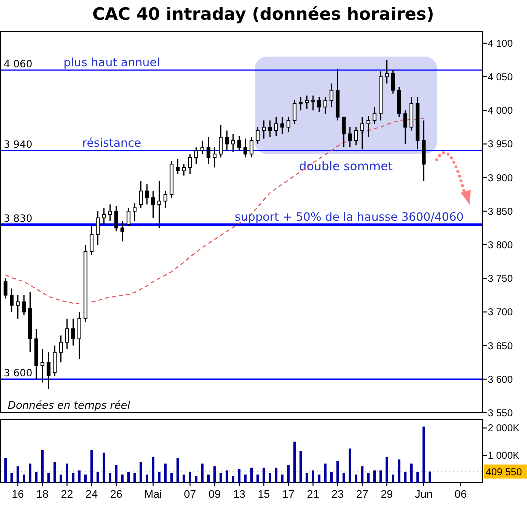 The image size is (527, 505). Describe the element at coordinates (501, 145) in the screenshot. I see `y-tick-label: 3 950` at that location.